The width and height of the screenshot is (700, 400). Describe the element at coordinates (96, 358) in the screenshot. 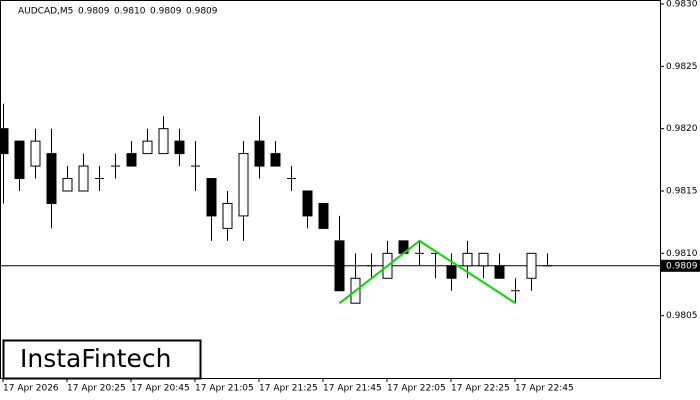

I see `logo: InstaFintech` at that location.